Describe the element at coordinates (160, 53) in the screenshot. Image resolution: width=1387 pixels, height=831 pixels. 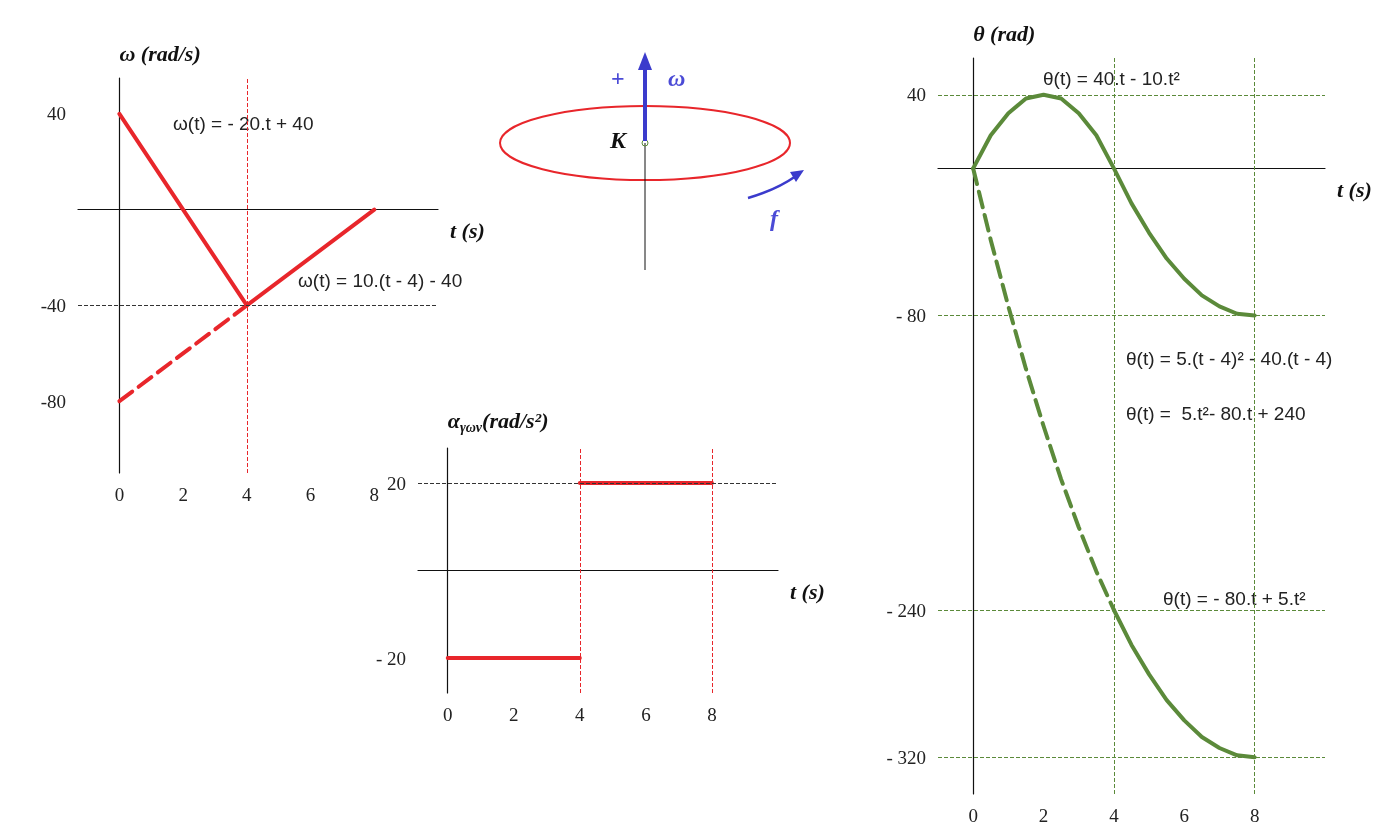
I see `y-axis-title: ω (rad/s)` at that location.